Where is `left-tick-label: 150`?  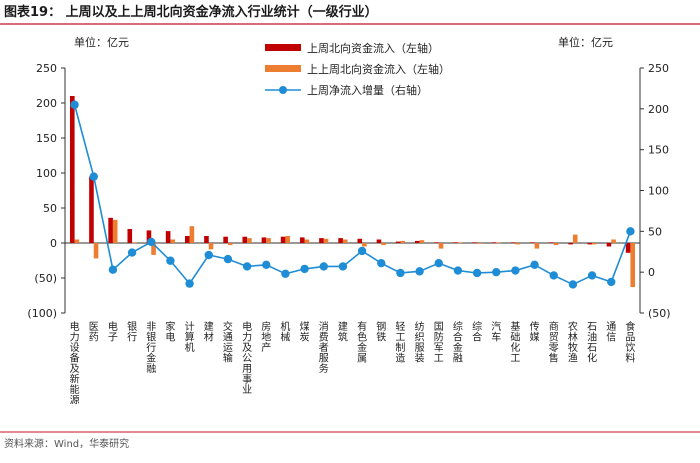 left-tick-label: 150 is located at coordinates (46, 138).